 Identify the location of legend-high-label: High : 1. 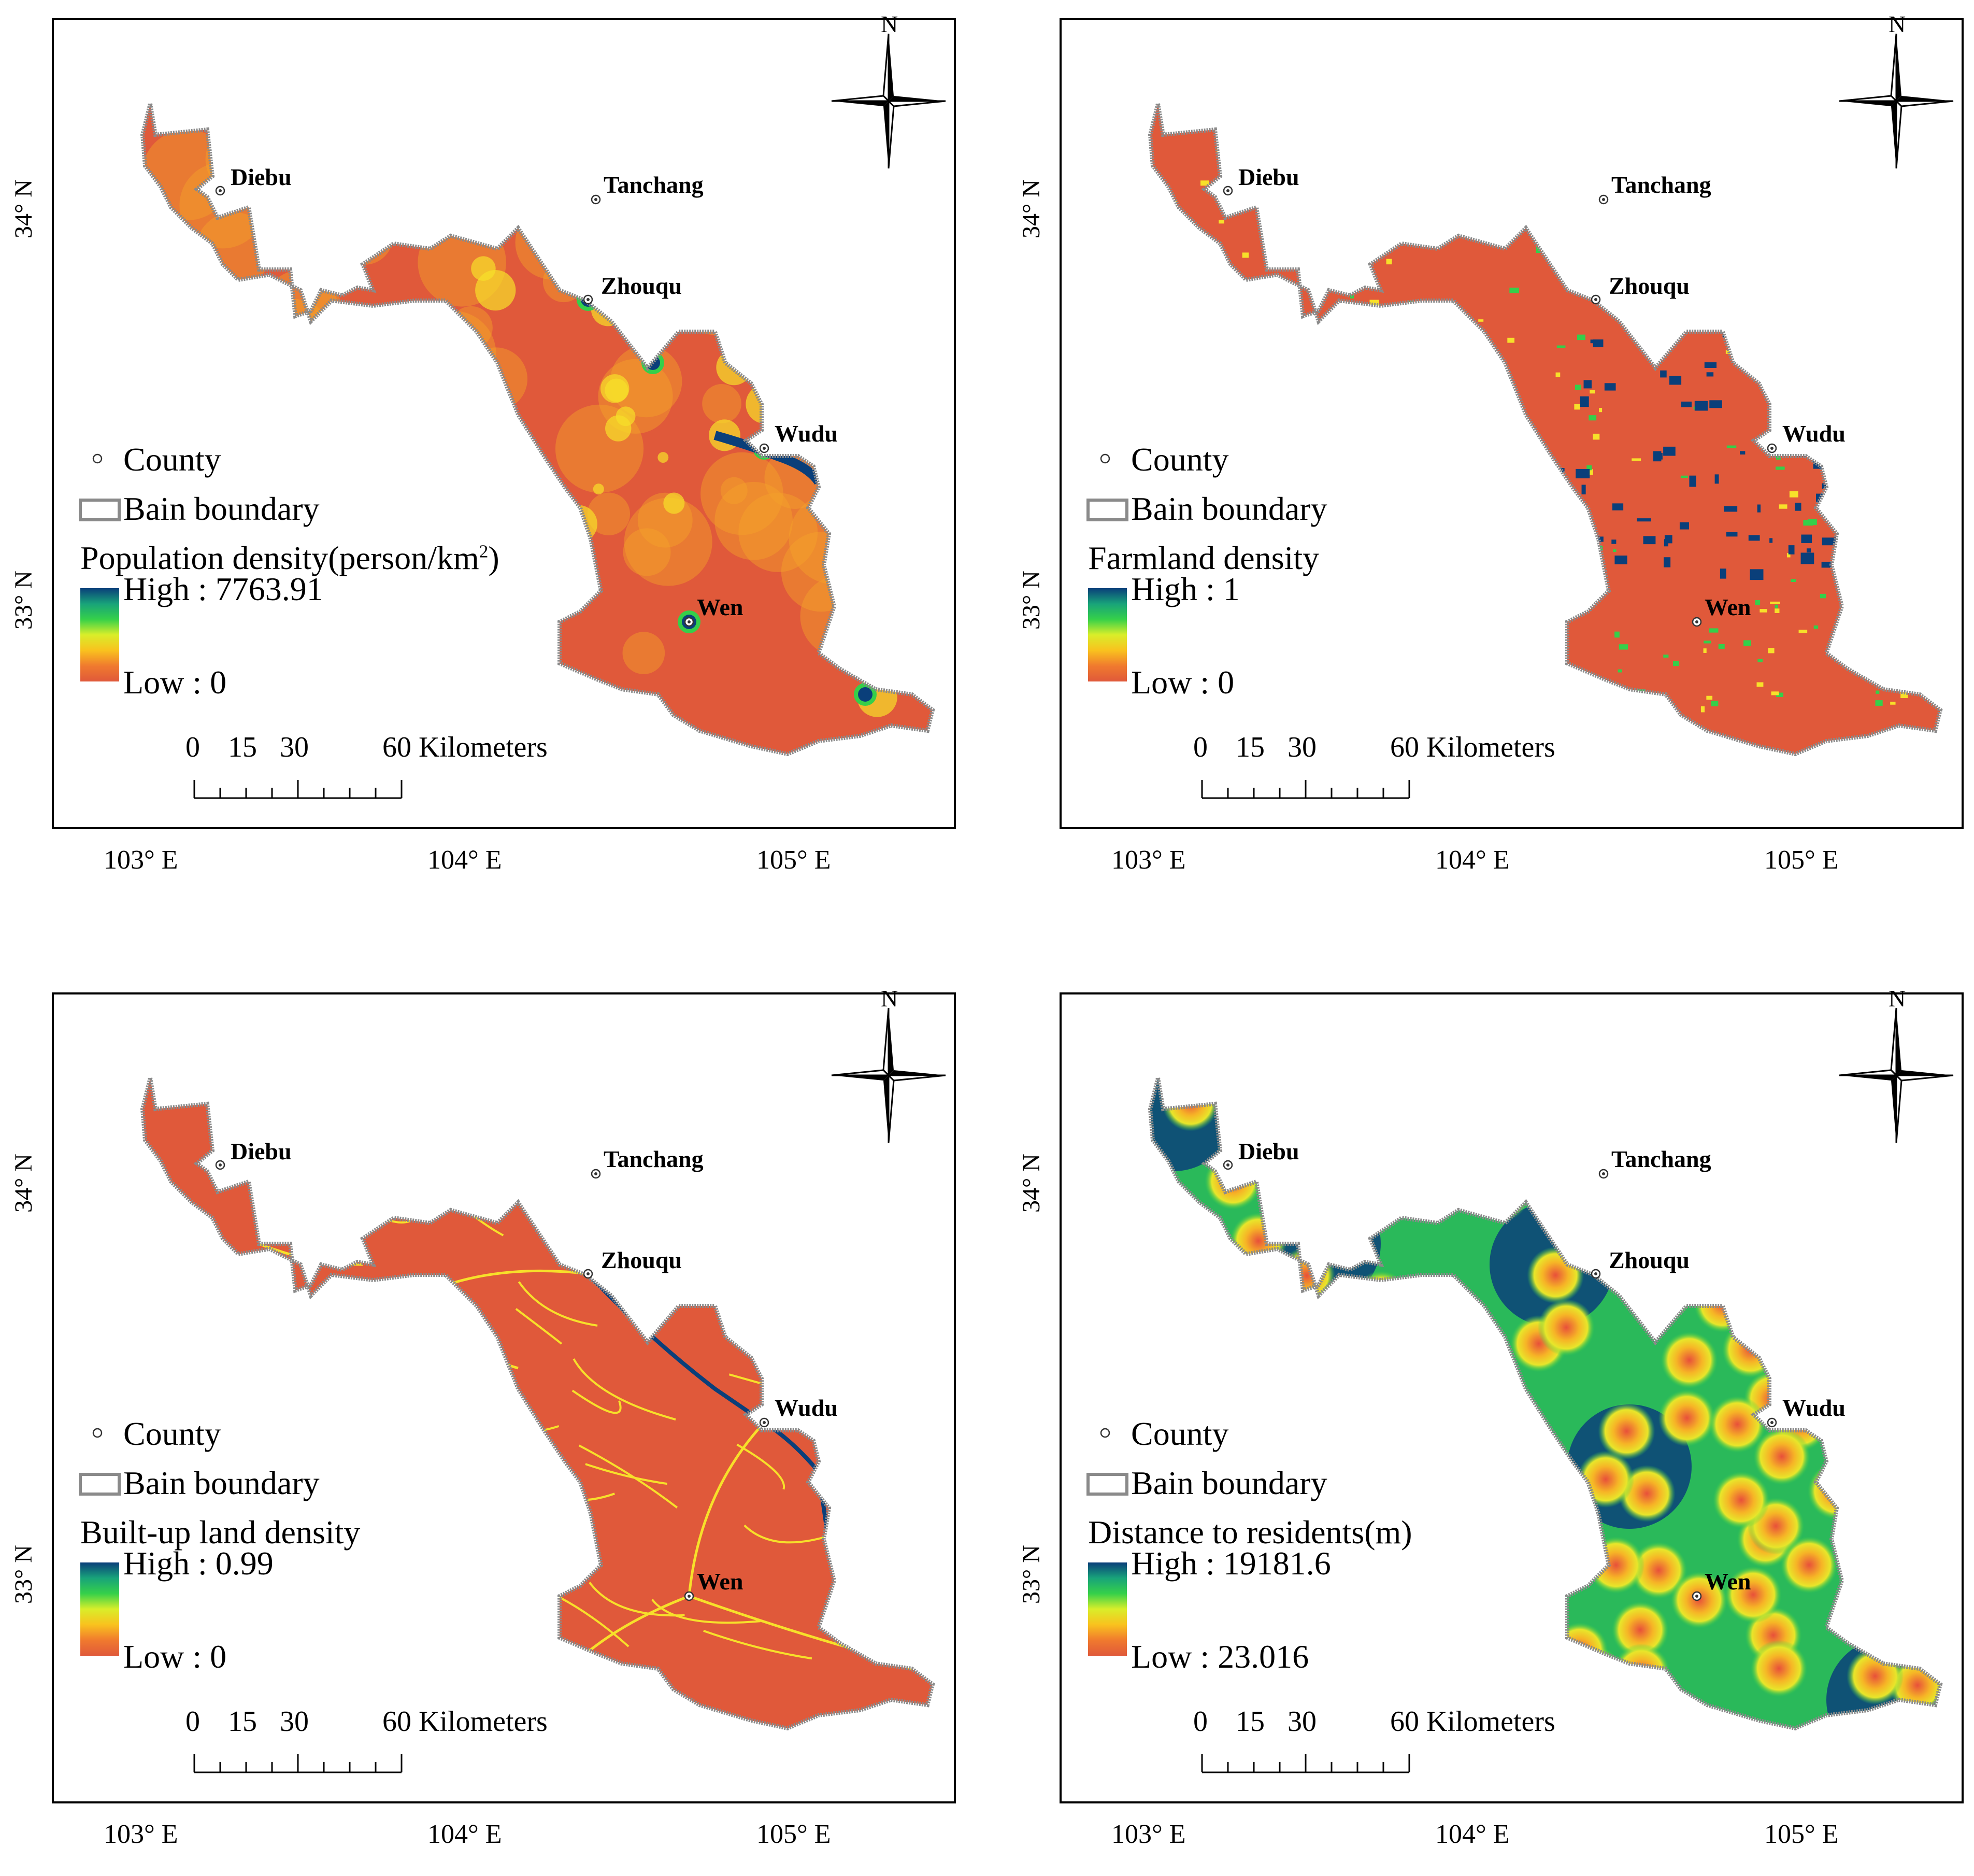
(1186, 589).